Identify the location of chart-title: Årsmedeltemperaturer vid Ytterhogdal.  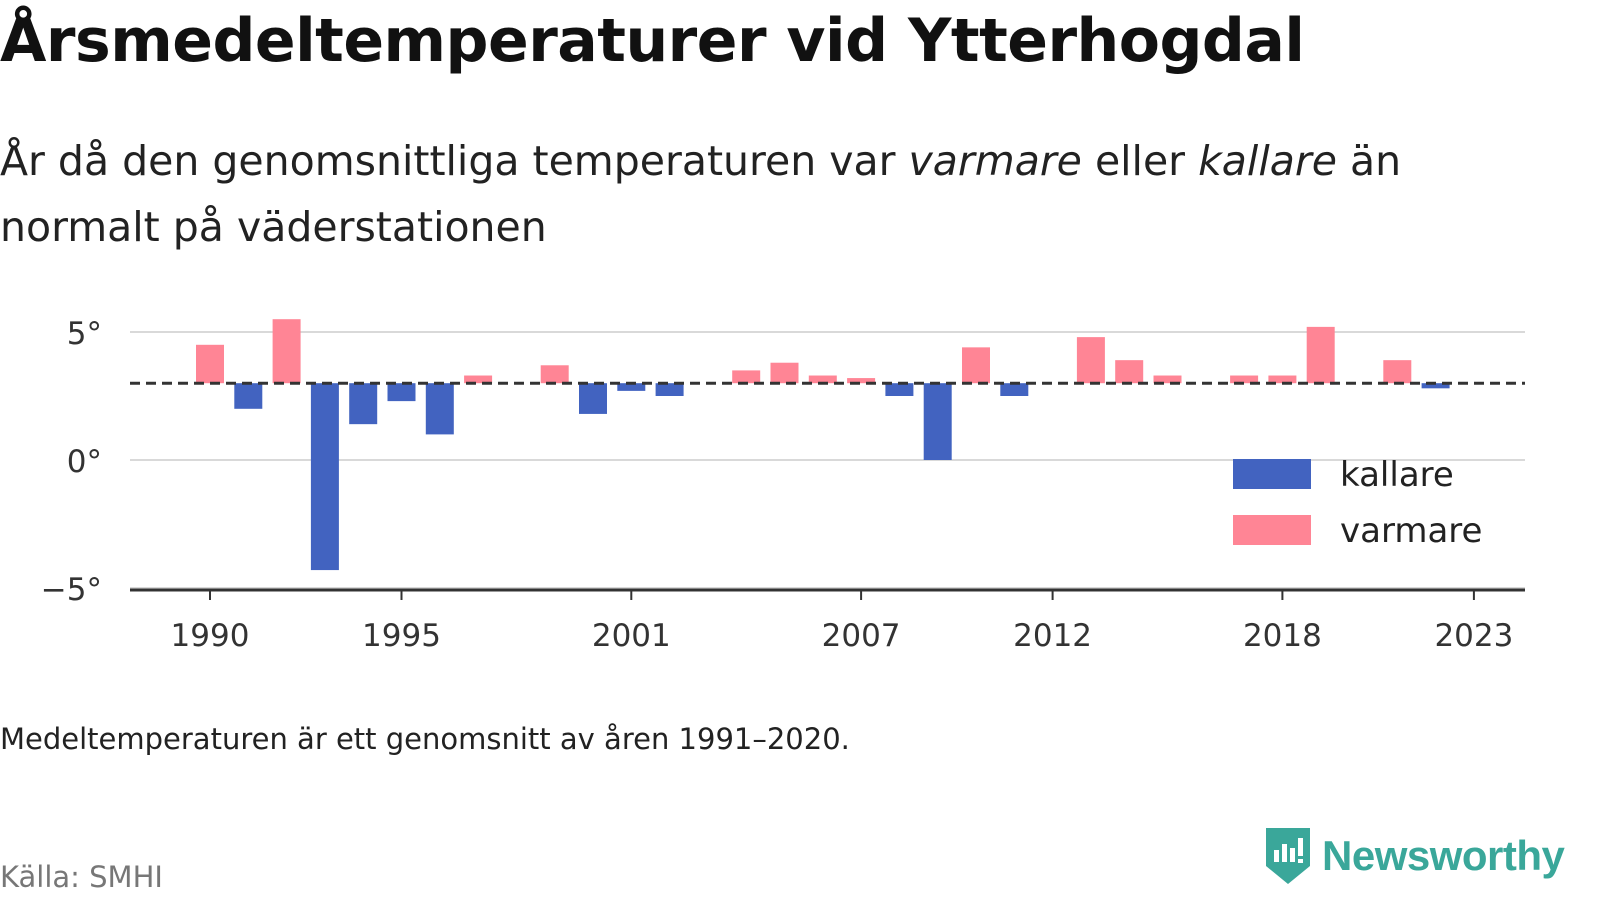
(652, 41).